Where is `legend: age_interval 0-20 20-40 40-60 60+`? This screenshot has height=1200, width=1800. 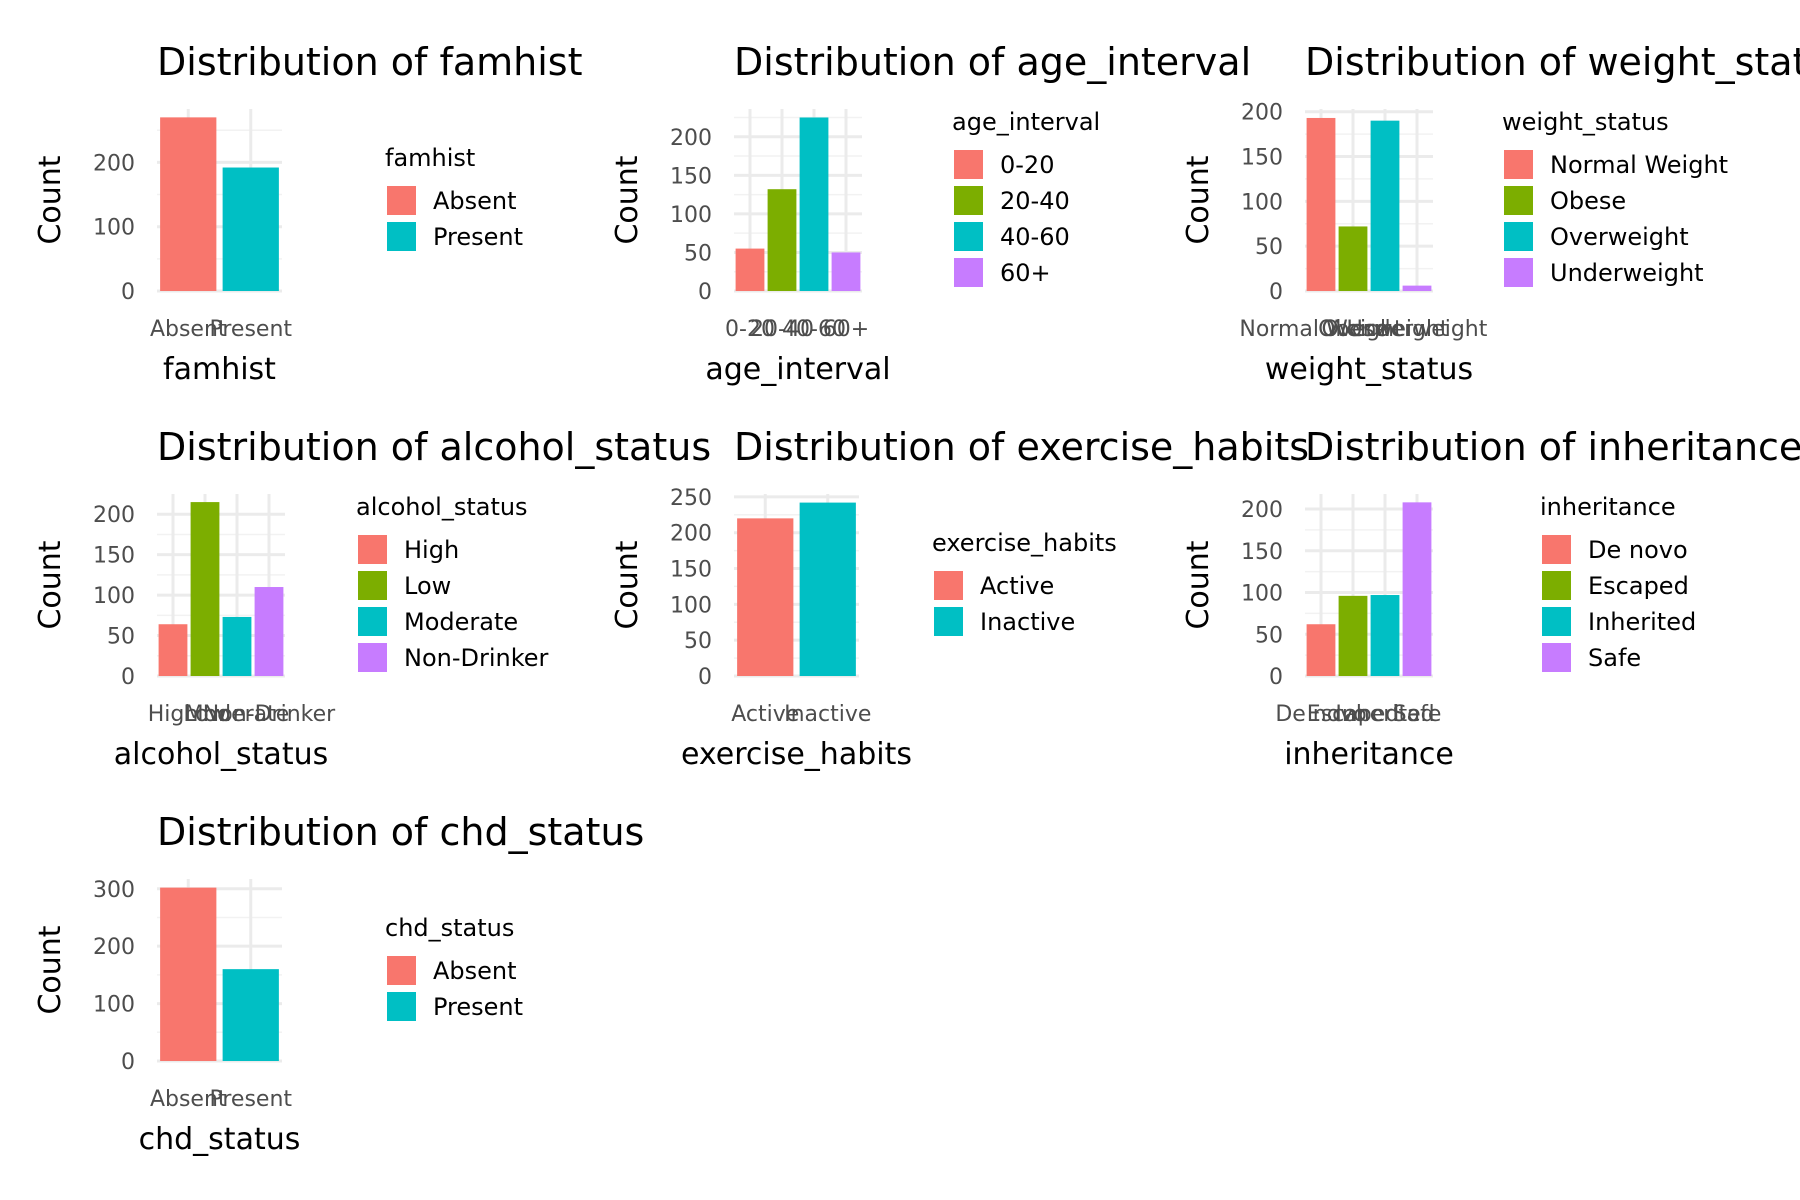
legend: age_interval 0-20 20-40 40-60 60+ is located at coordinates (1026, 197).